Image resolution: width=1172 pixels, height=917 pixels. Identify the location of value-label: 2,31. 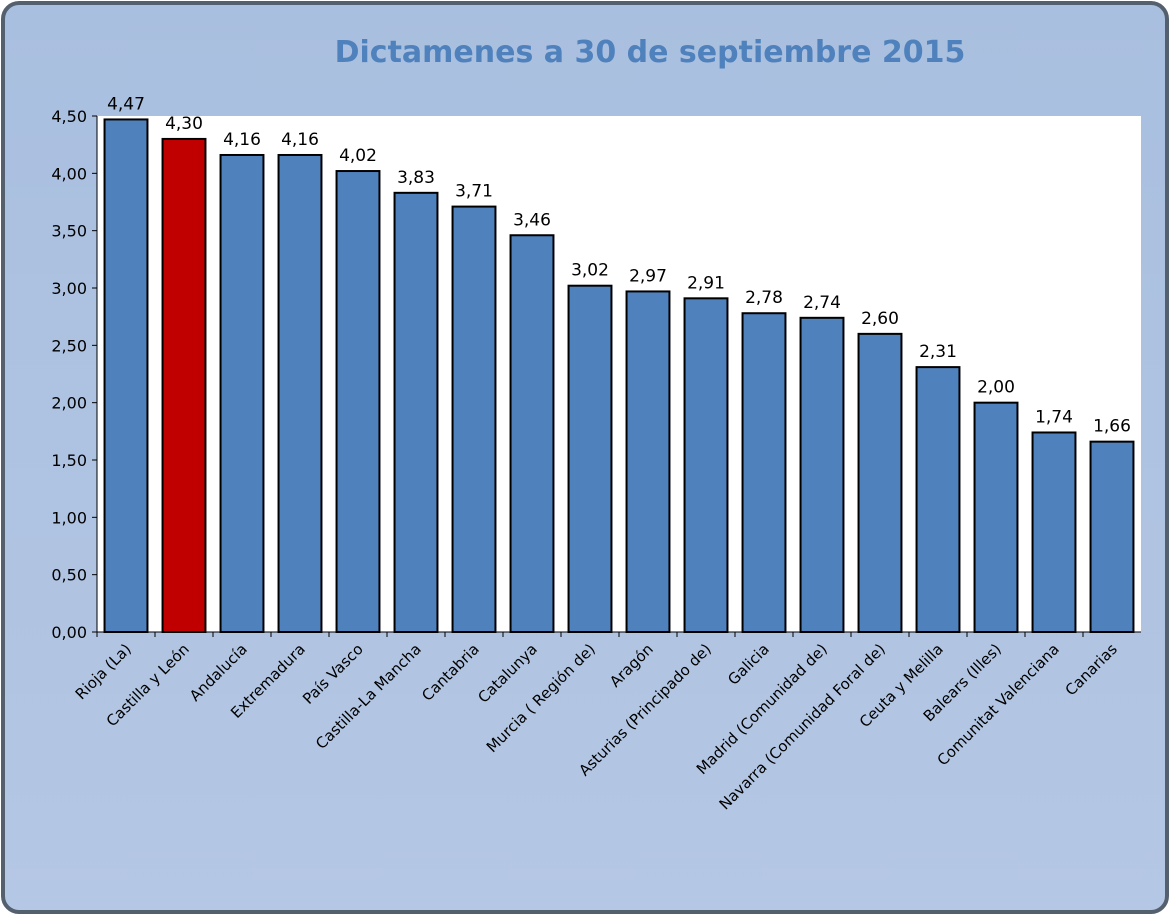
(938, 352).